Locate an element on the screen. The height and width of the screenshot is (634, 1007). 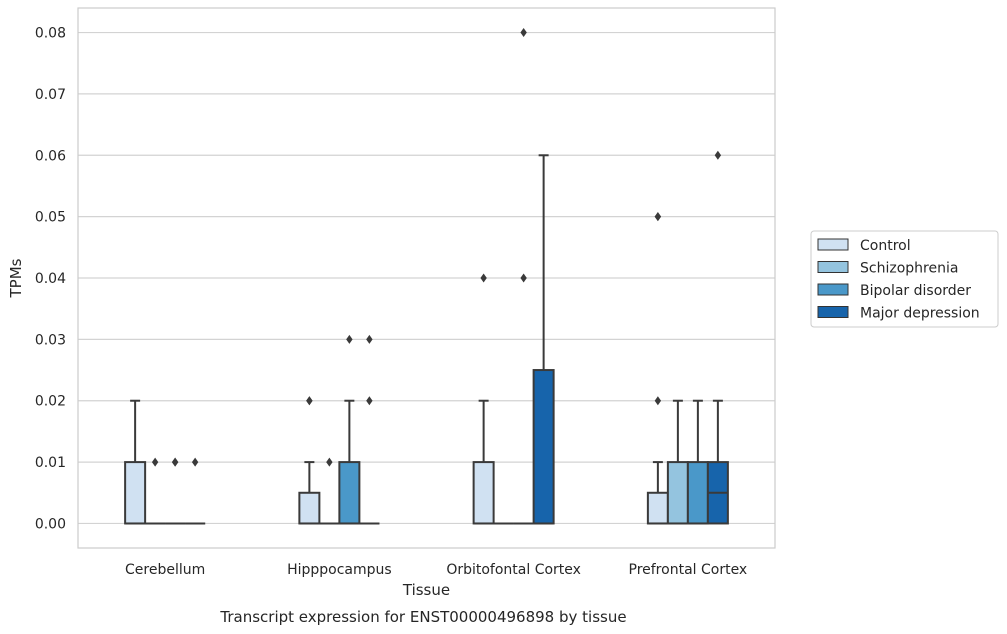
y-tick-label: 0.05 is located at coordinates (50, 218).